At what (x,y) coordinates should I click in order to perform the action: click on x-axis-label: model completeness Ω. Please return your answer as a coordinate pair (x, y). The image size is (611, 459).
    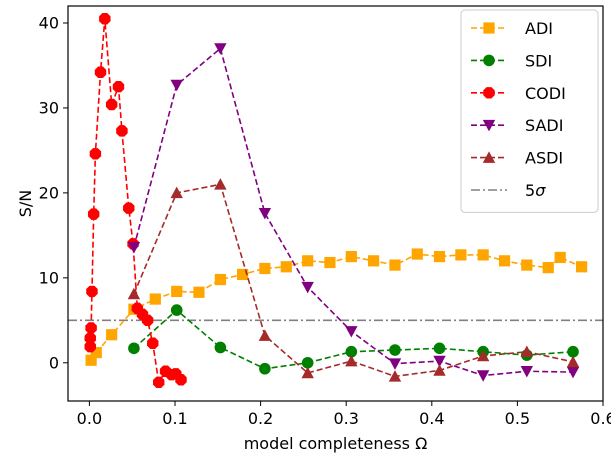
    Looking at the image, I should click on (336, 443).